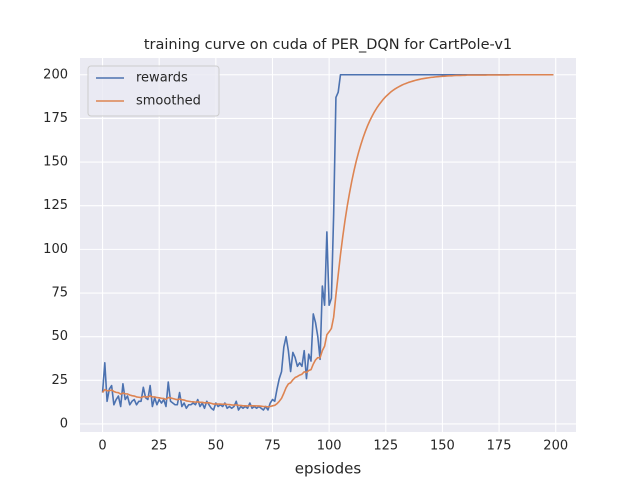 The width and height of the screenshot is (640, 480). Describe the element at coordinates (55, 118) in the screenshot. I see `y-tick-label: 175` at that location.